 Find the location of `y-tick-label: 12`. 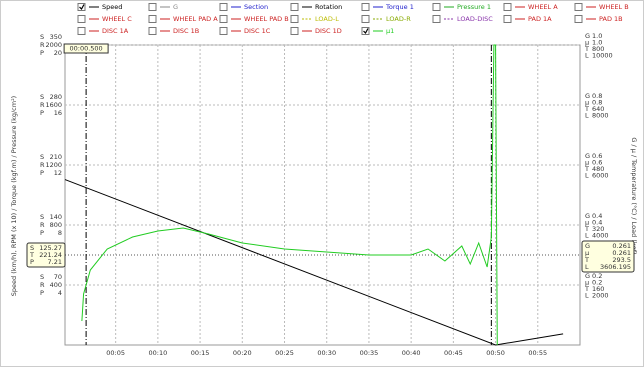

y-tick-label: 12 is located at coordinates (58, 173).